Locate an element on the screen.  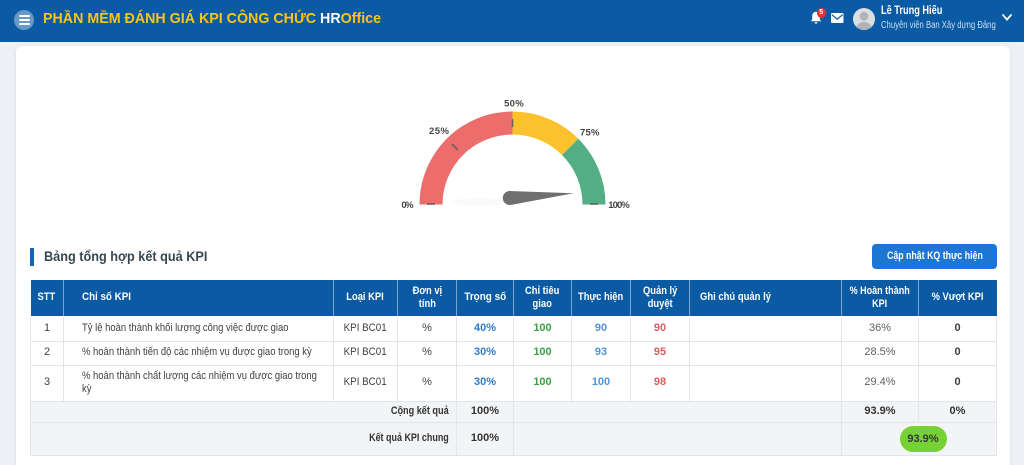
svg-text: 100% is located at coordinates (619, 205).